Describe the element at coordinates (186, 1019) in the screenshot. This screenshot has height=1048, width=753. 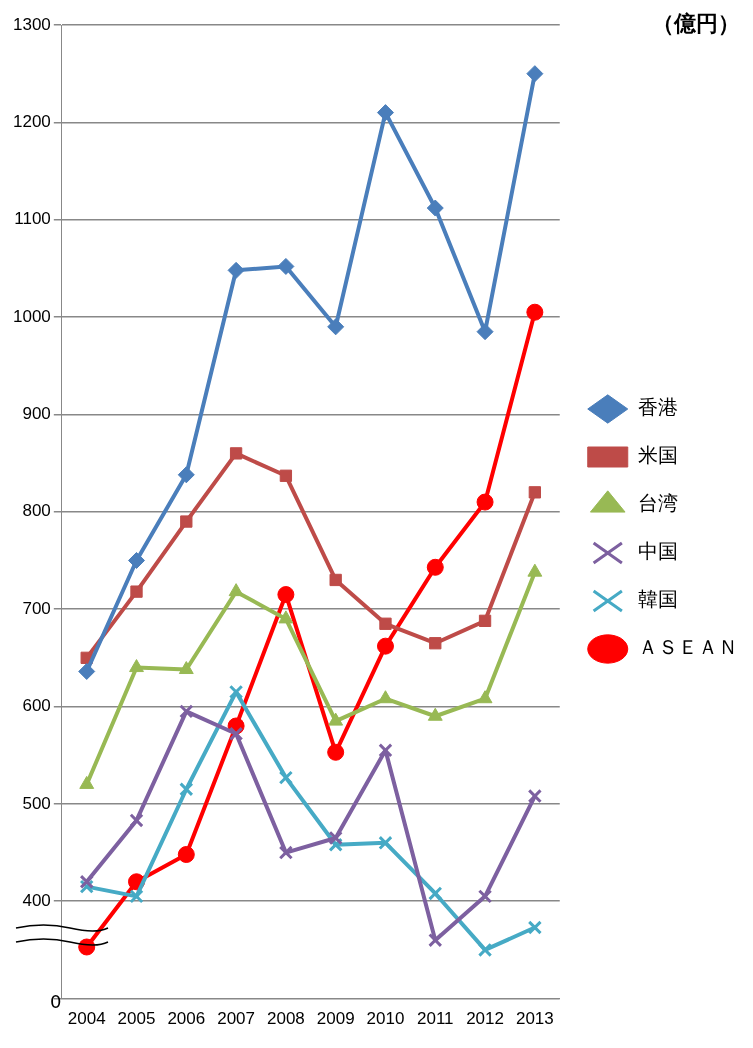
I see `x-tick-label: 2006` at that location.